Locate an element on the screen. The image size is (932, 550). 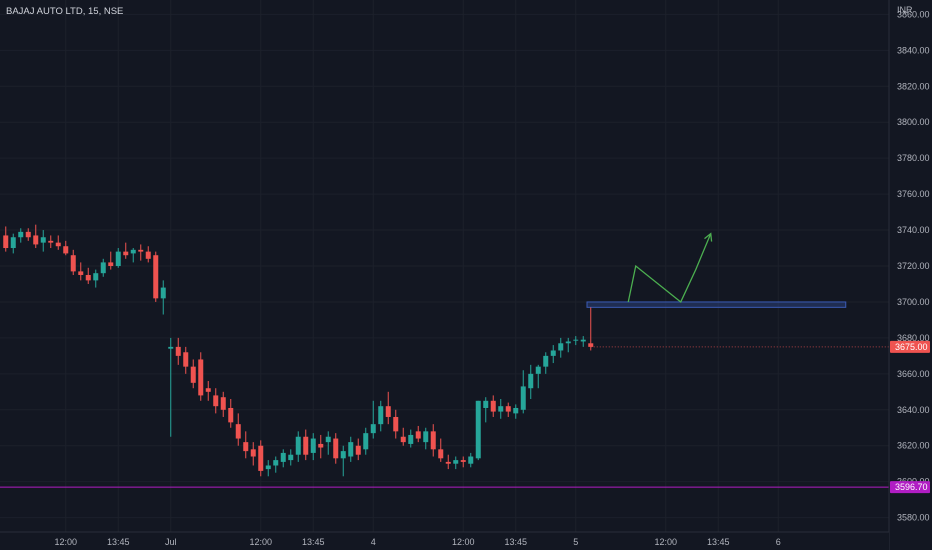
price-axis-panel is located at coordinates (910, 275).